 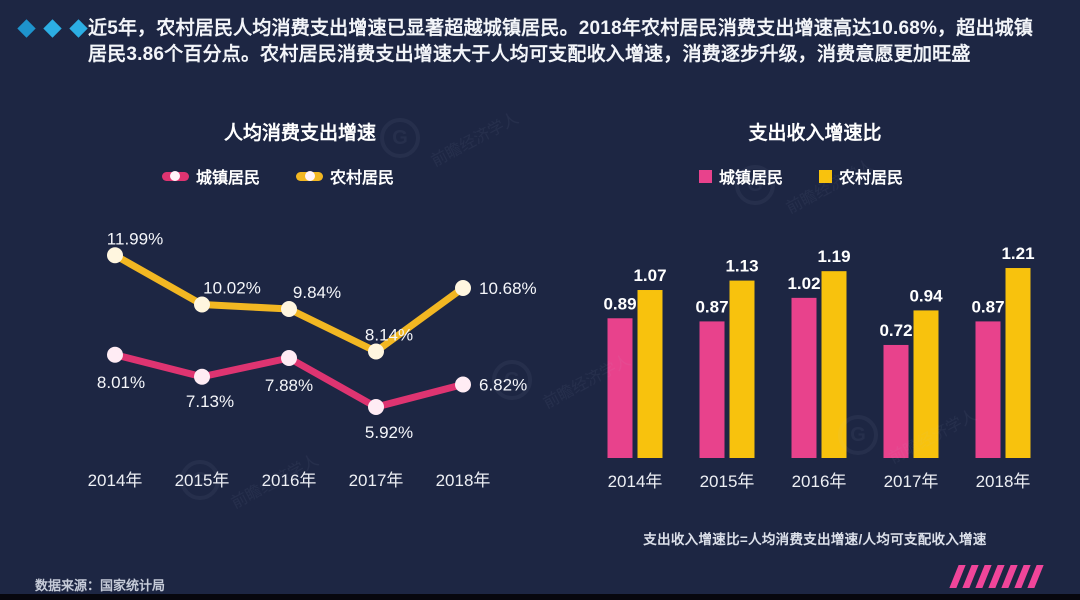 What do you see at coordinates (803, 283) in the screenshot?
I see `bar-value-label: 1.02` at bounding box center [803, 283].